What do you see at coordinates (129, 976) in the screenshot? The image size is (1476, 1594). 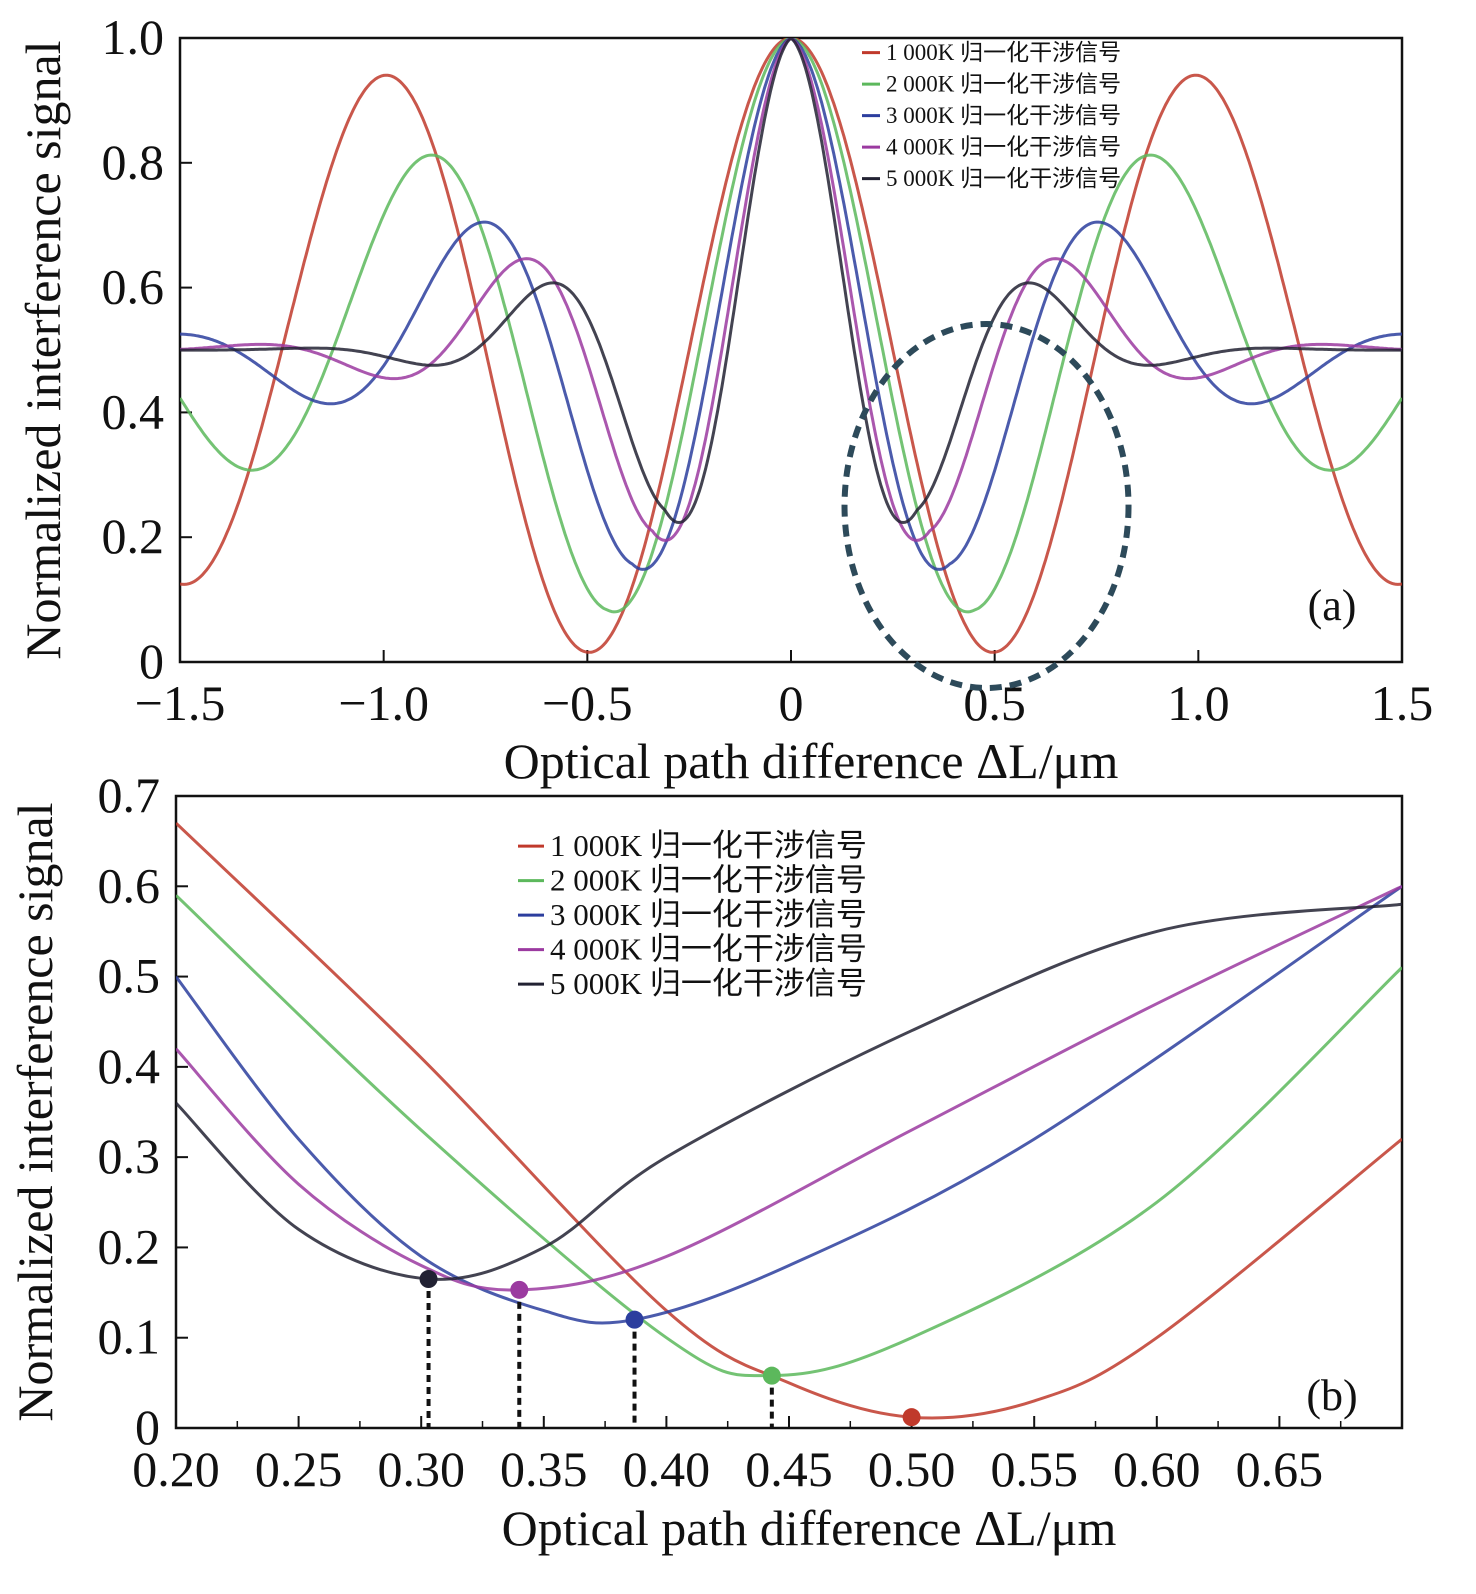 I see `y-tick-label: 0.5` at bounding box center [129, 976].